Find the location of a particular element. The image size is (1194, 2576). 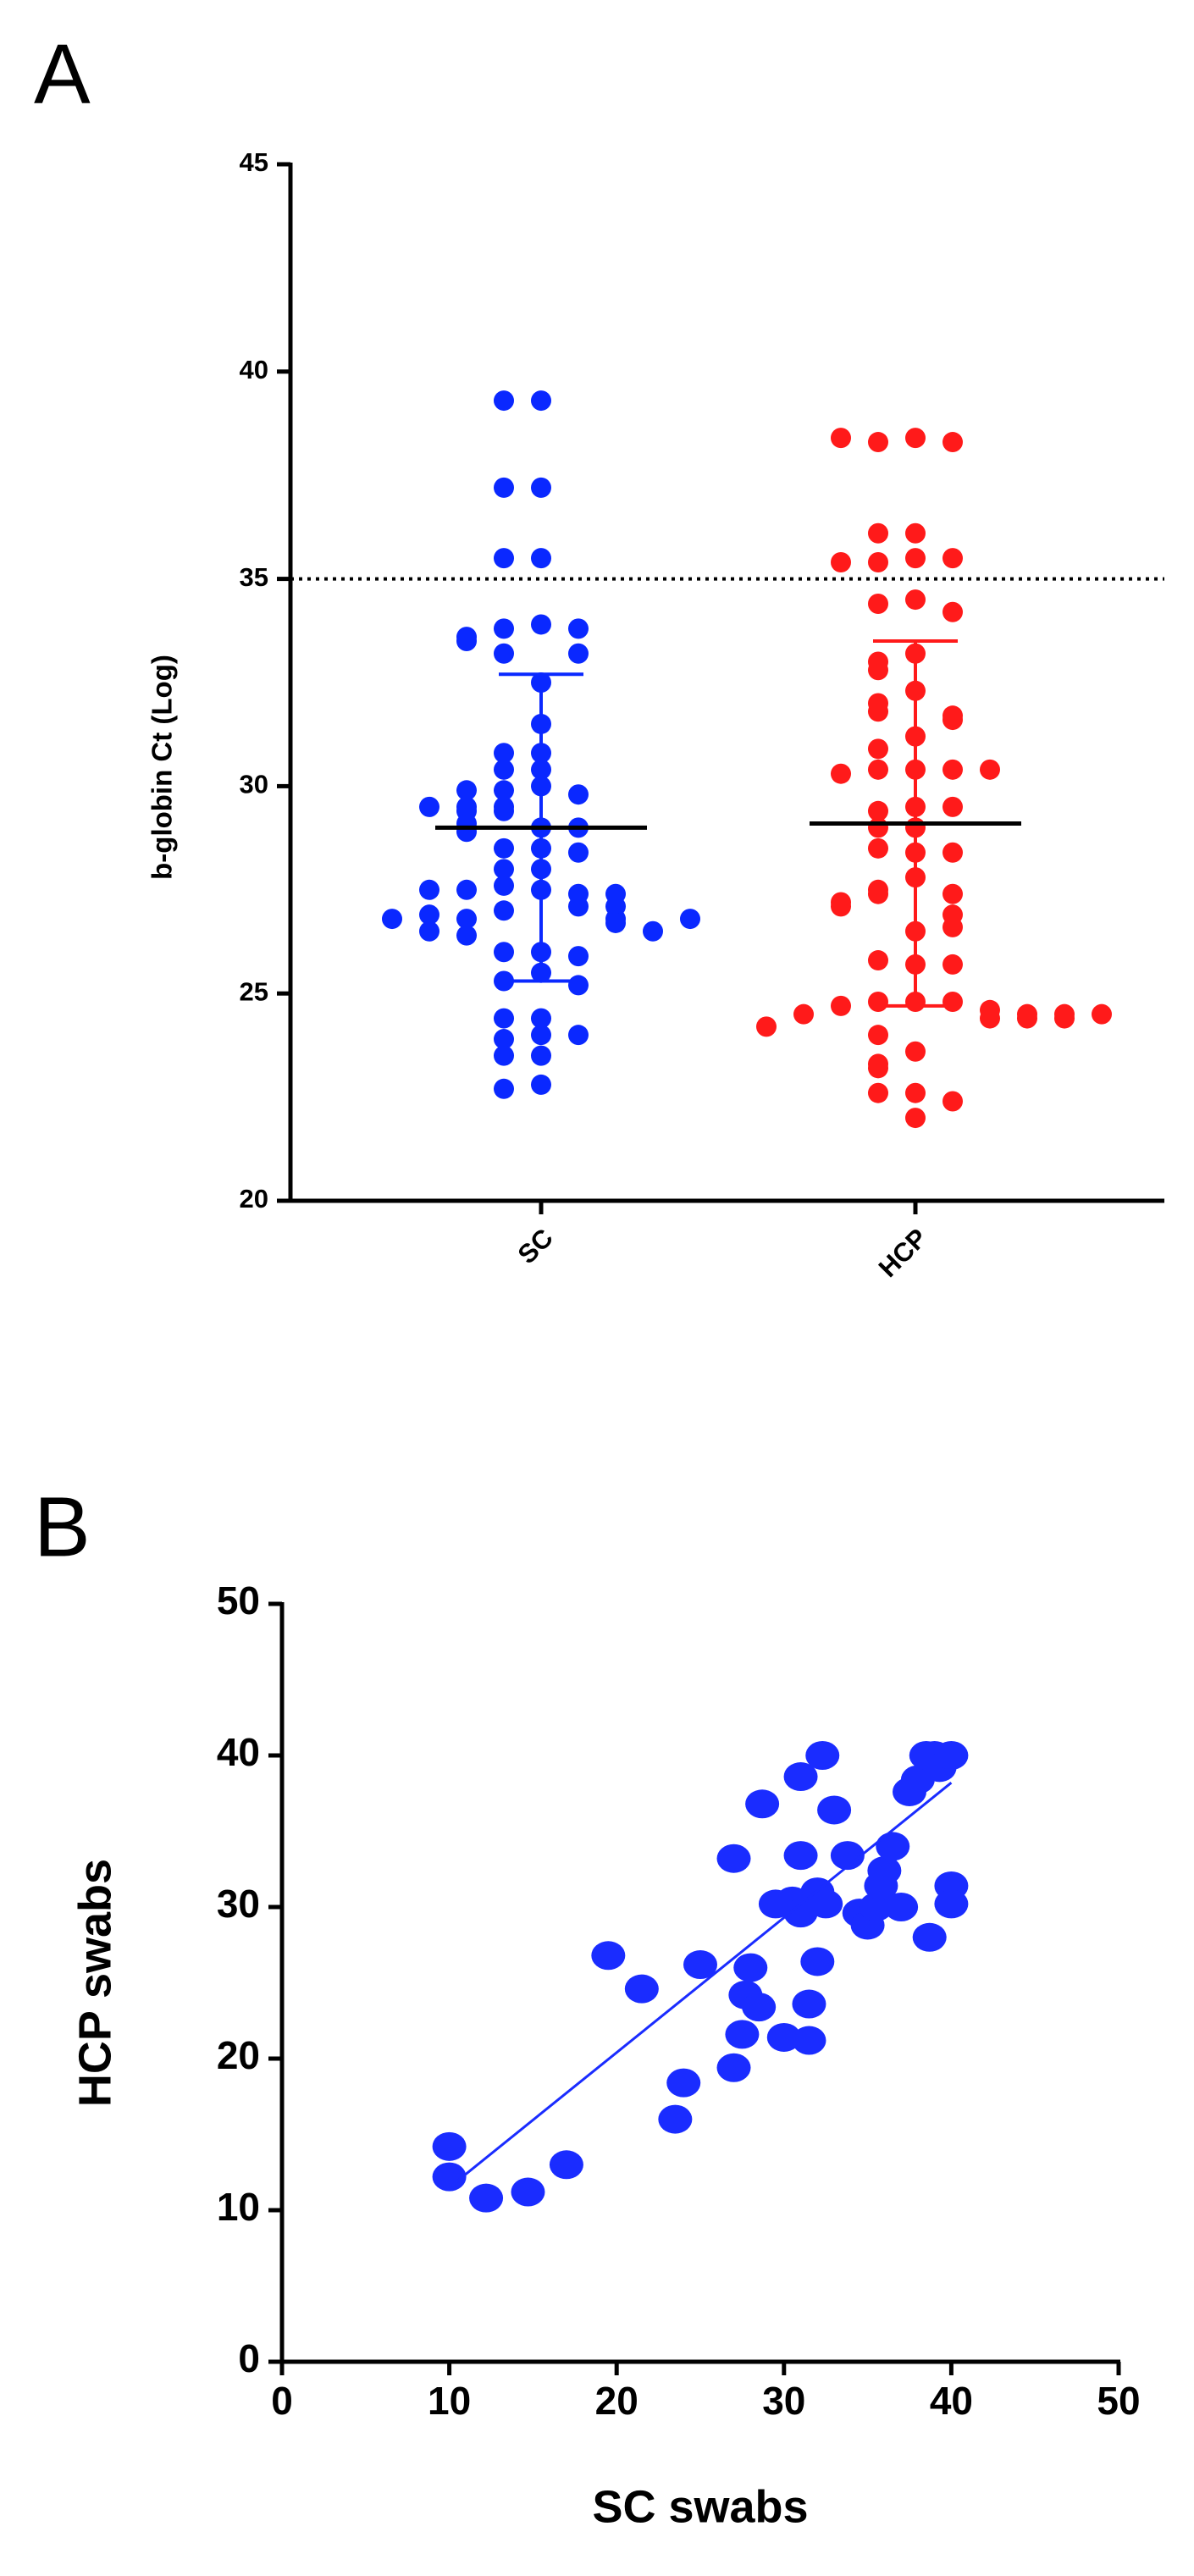

y-tick-label: 50 is located at coordinates (238, 1600).